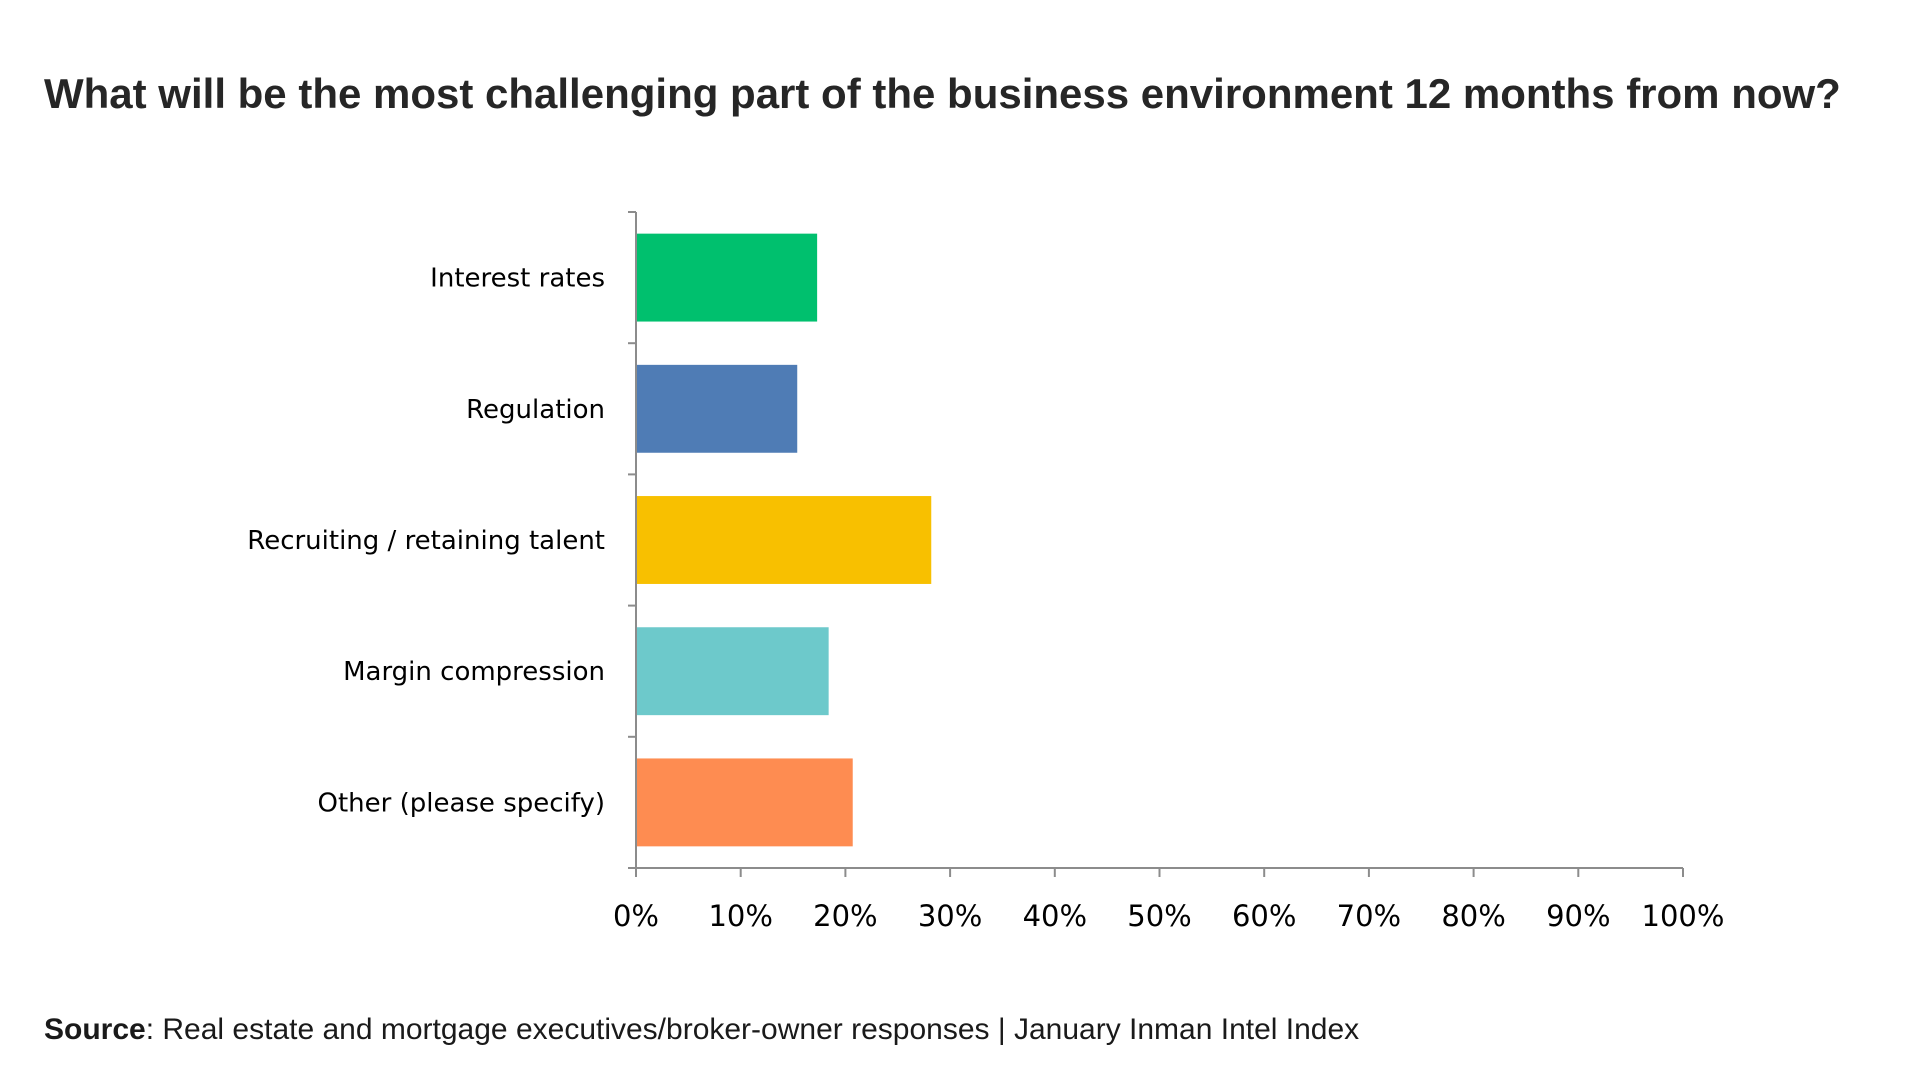  I want to click on bar-recruiting-retaining-talent, so click(784, 540).